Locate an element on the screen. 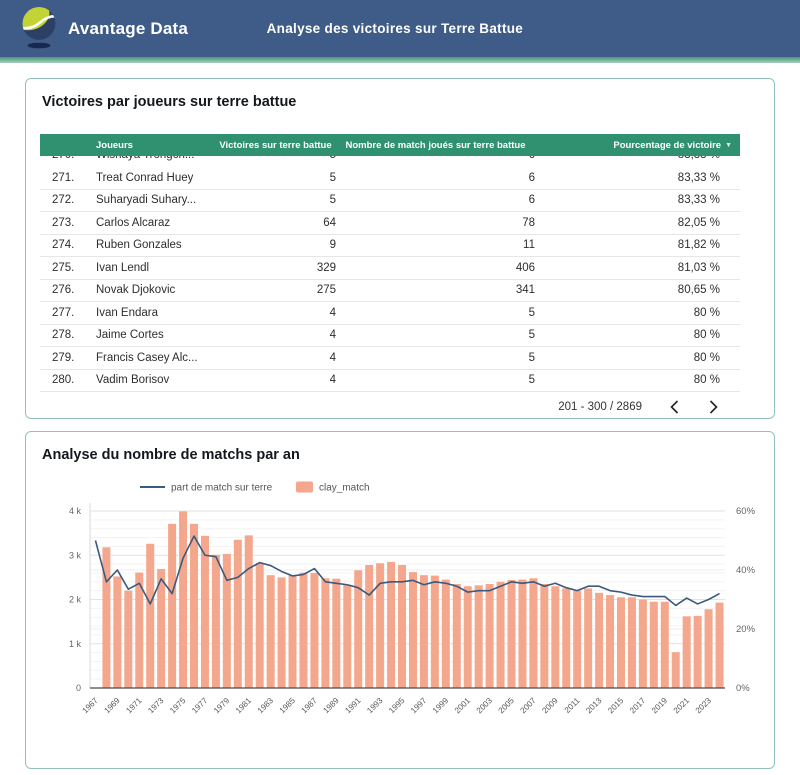 The height and width of the screenshot is (775, 800). line-series-clay-share is located at coordinates (407, 571).